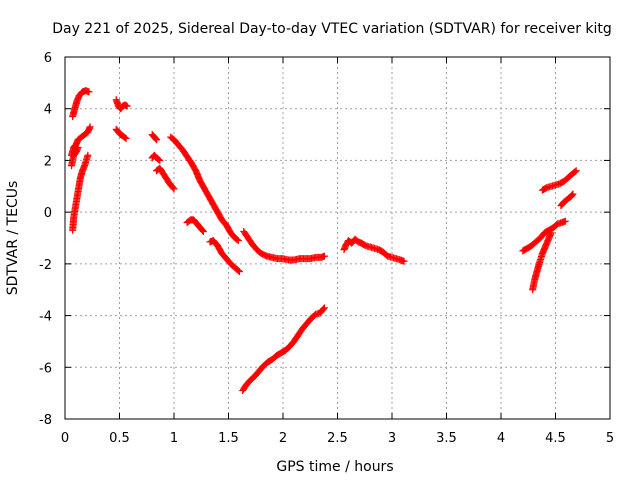  What do you see at coordinates (334, 467) in the screenshot?
I see `x-axis-label: GPS time / hours` at bounding box center [334, 467].